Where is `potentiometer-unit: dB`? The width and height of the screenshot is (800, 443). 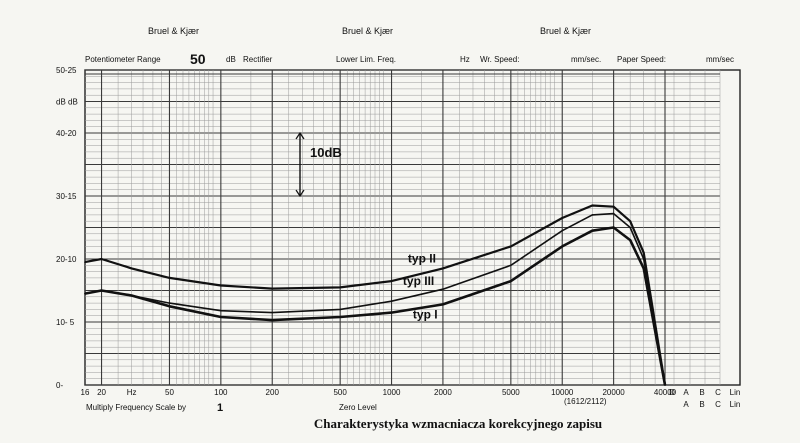 potentiometer-unit: dB is located at coordinates (231, 59).